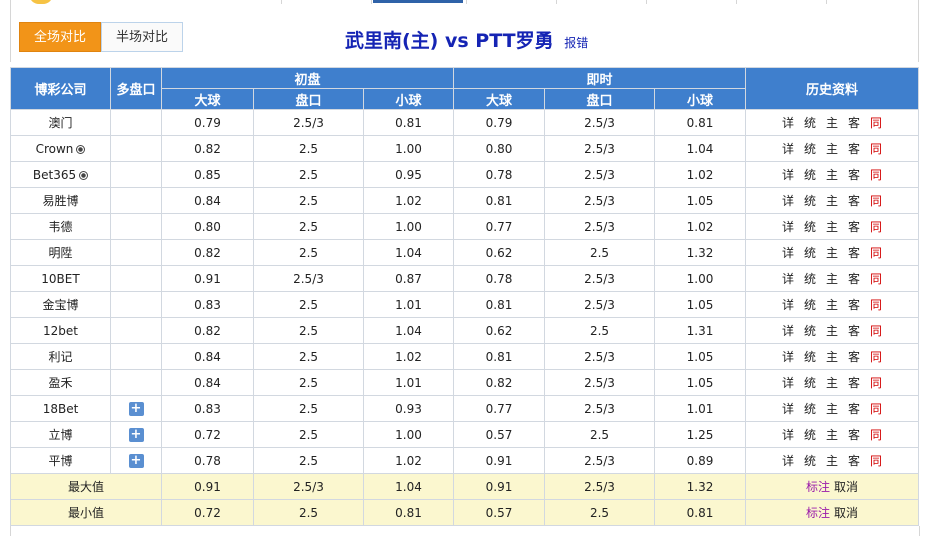  Describe the element at coordinates (60, 330) in the screenshot. I see `company-name: 12bet` at that location.